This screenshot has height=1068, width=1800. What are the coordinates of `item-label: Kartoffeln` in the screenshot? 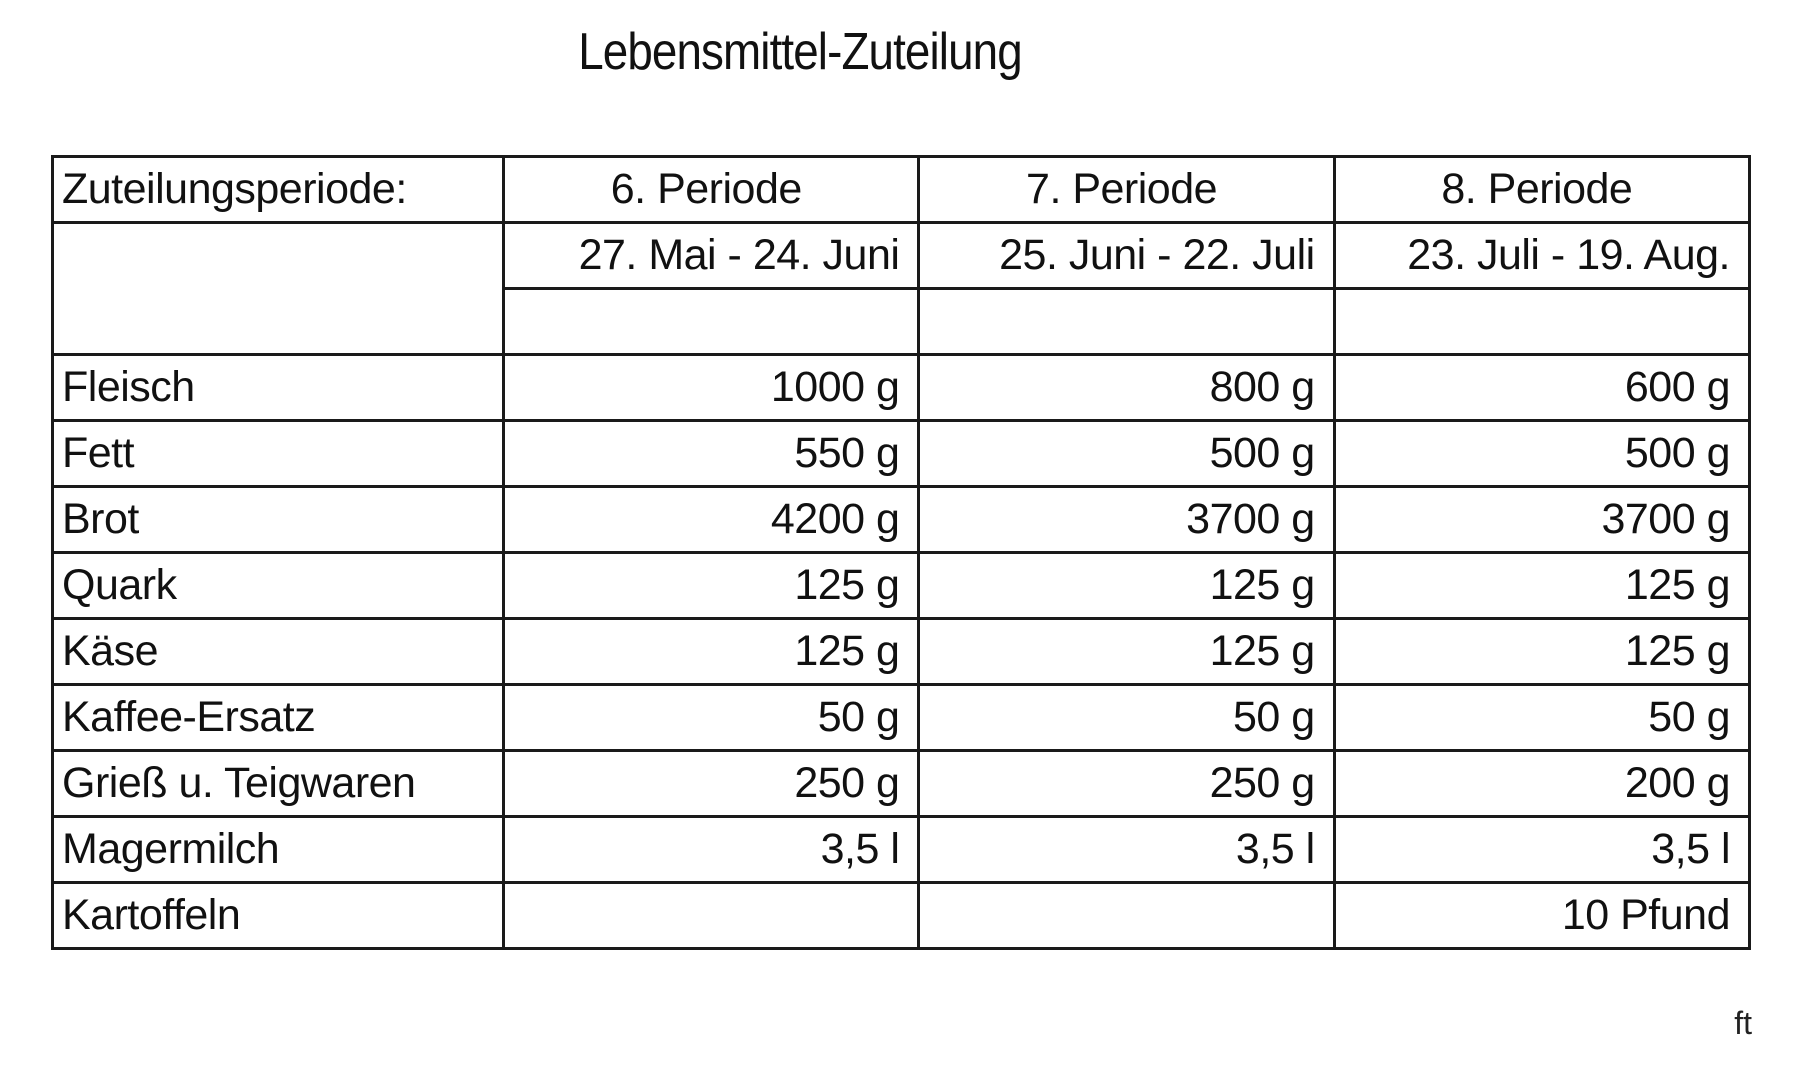 It's located at (278, 915).